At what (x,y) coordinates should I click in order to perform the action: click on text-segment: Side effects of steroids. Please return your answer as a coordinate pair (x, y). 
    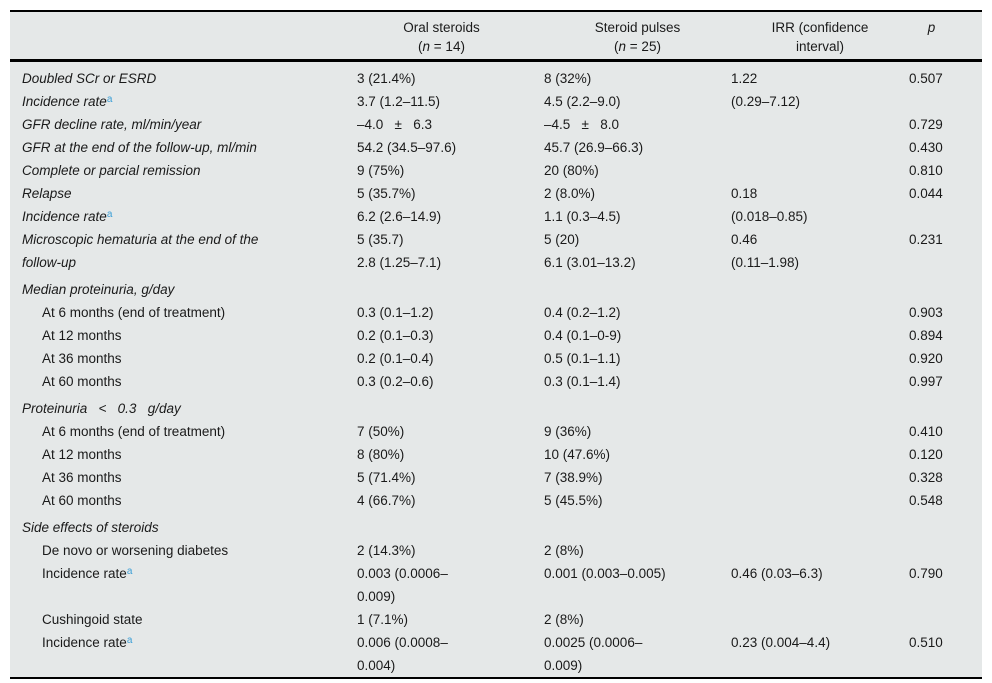
    Looking at the image, I should click on (90, 527).